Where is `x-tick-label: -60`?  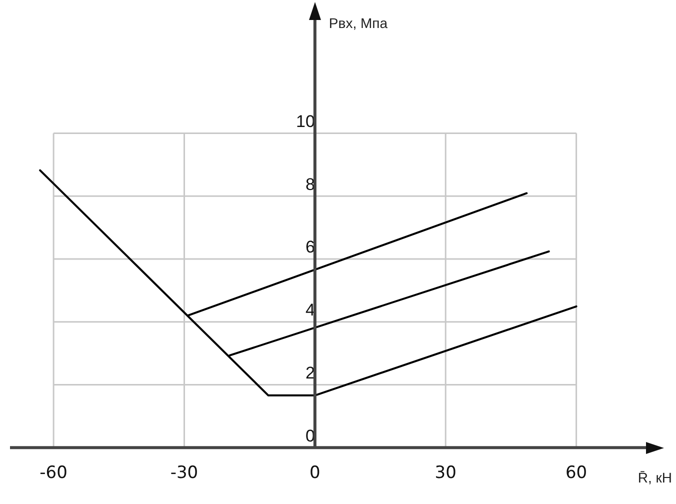
x-tick-label: -60 is located at coordinates (54, 473).